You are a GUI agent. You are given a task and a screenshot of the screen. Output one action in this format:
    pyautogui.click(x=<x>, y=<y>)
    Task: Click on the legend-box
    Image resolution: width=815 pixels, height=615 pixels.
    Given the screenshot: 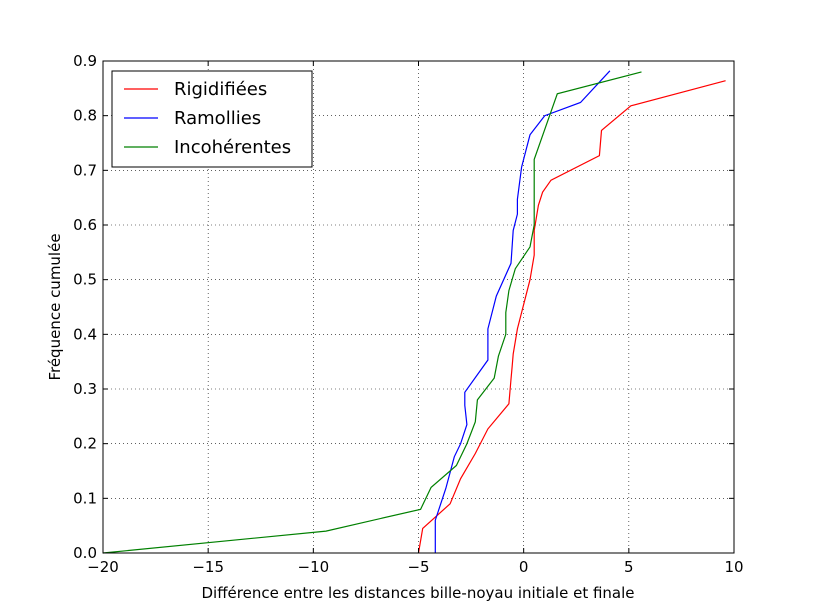 What is the action you would take?
    pyautogui.click(x=212, y=119)
    